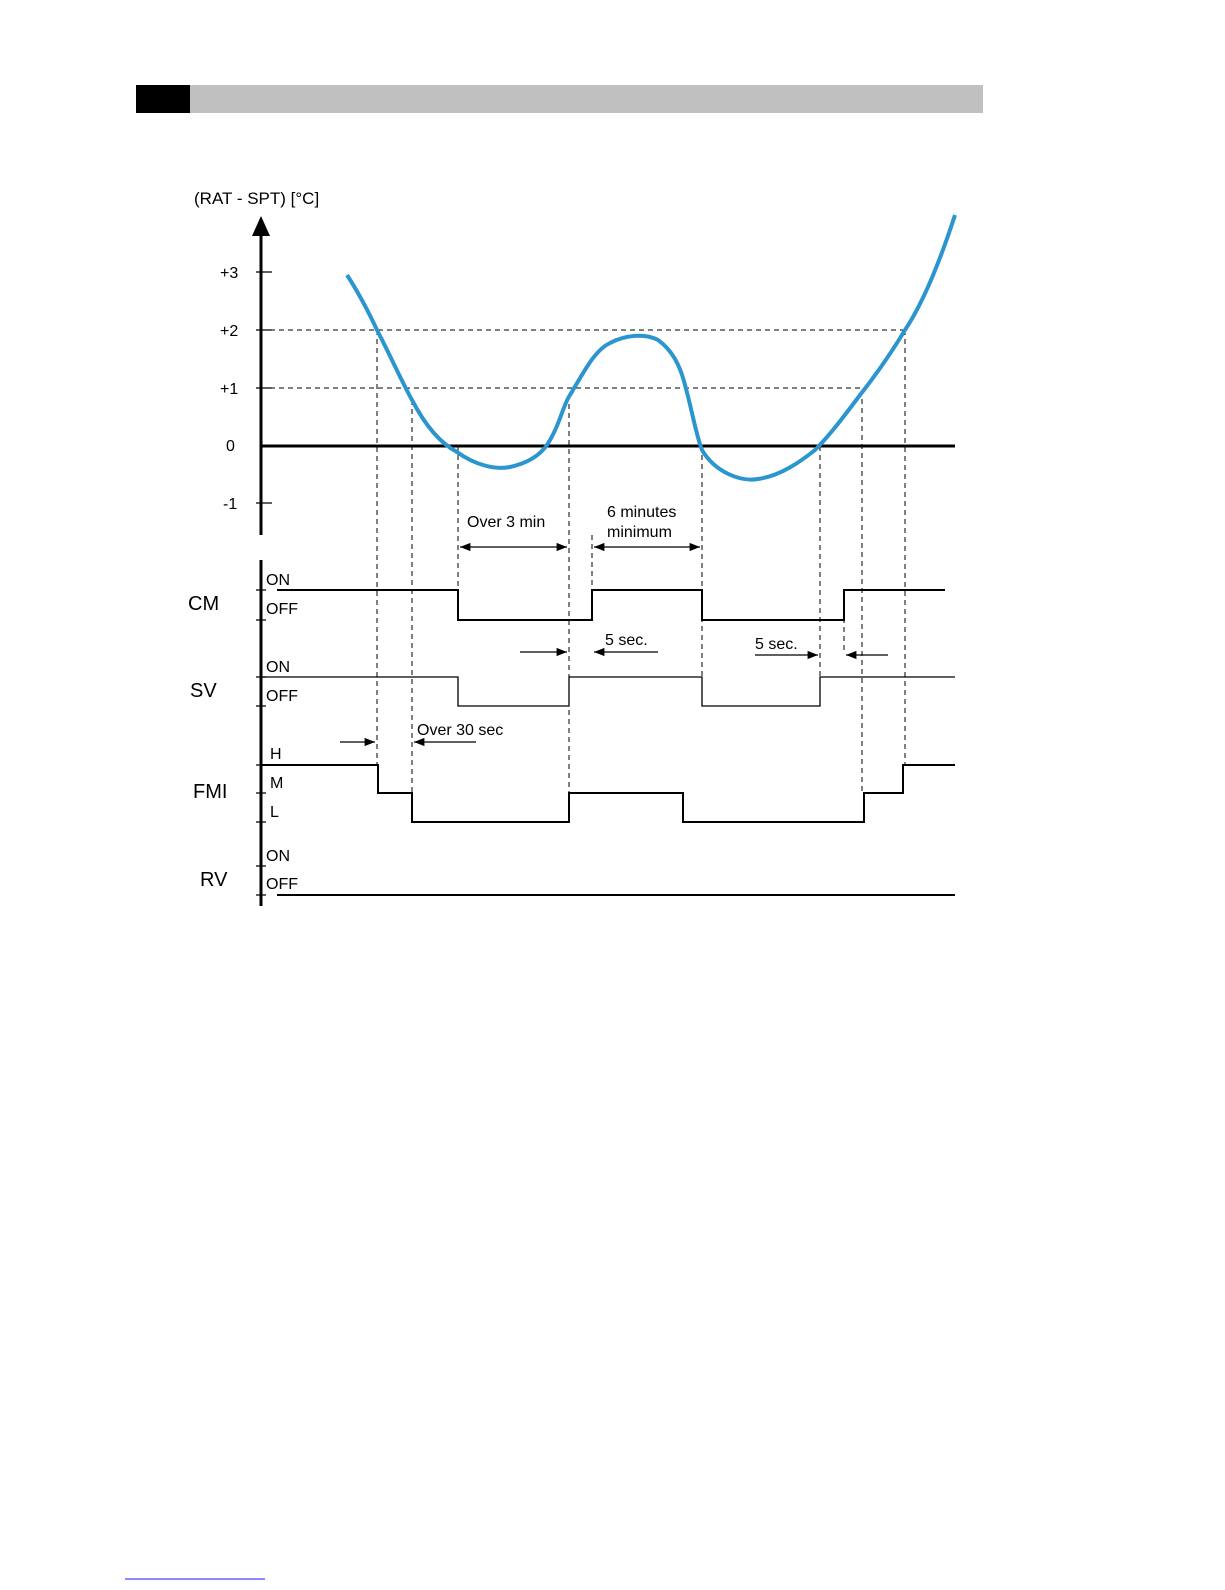 The width and height of the screenshot is (1225, 1590). Describe the element at coordinates (214, 880) in the screenshot. I see `signal-name: RV` at that location.